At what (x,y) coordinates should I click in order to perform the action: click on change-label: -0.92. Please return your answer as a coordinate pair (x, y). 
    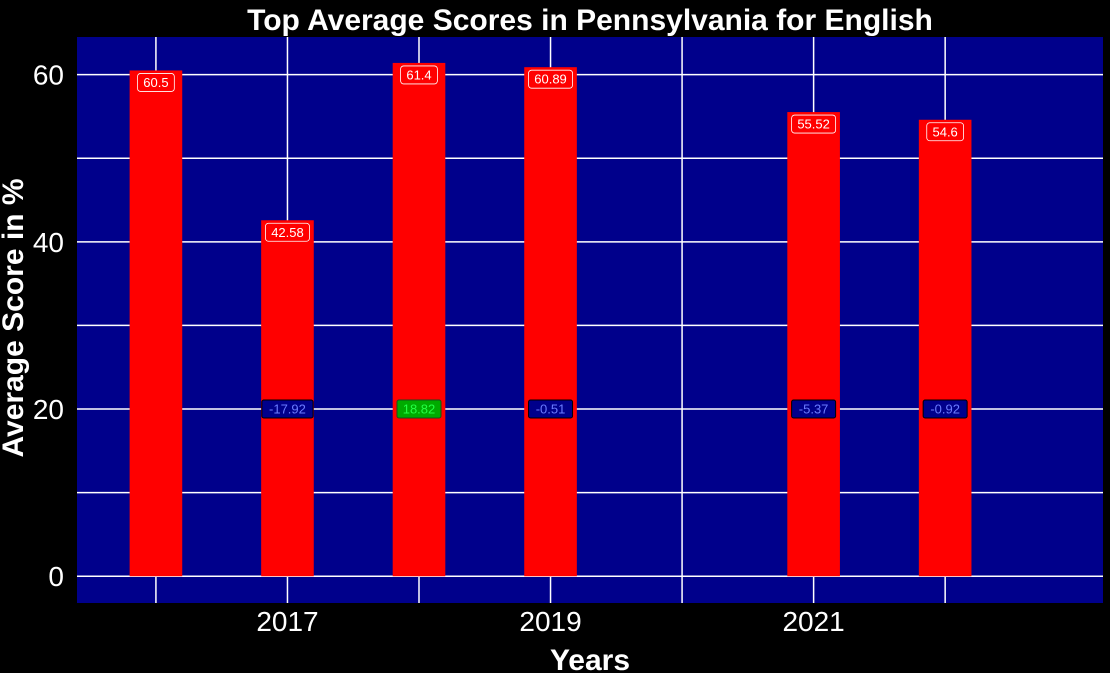
    Looking at the image, I should click on (945, 409).